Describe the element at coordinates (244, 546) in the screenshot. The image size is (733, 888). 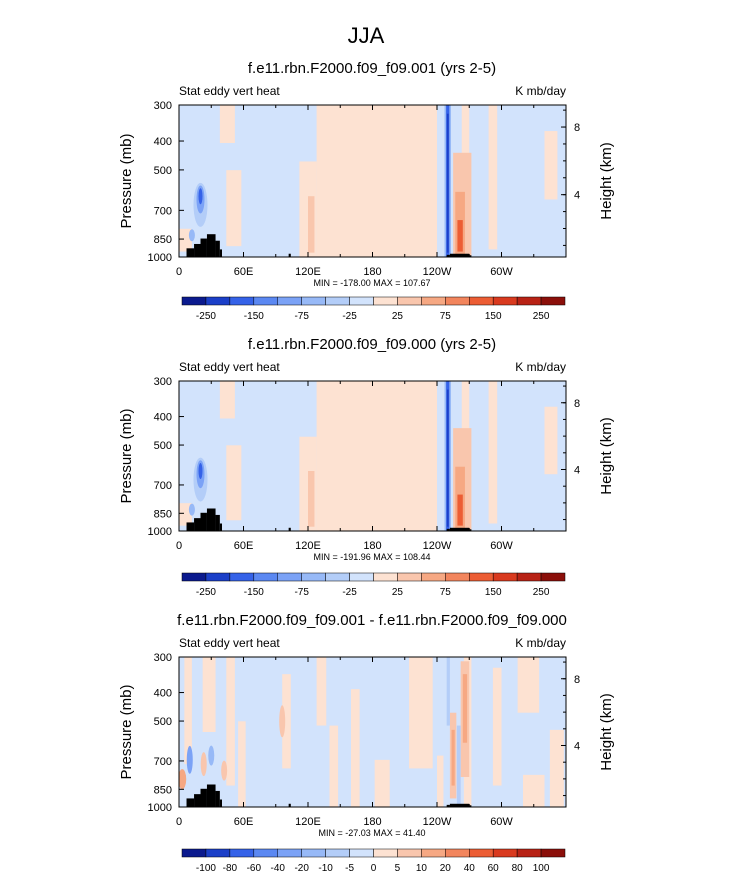
I see `x-tick-label: 60E` at that location.